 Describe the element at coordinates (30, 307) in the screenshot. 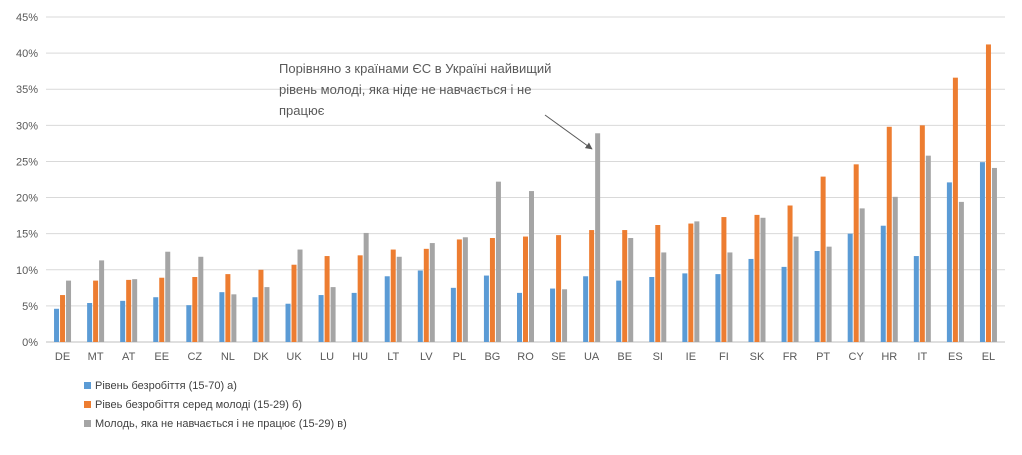

I see `y-tick-label: 5%` at that location.